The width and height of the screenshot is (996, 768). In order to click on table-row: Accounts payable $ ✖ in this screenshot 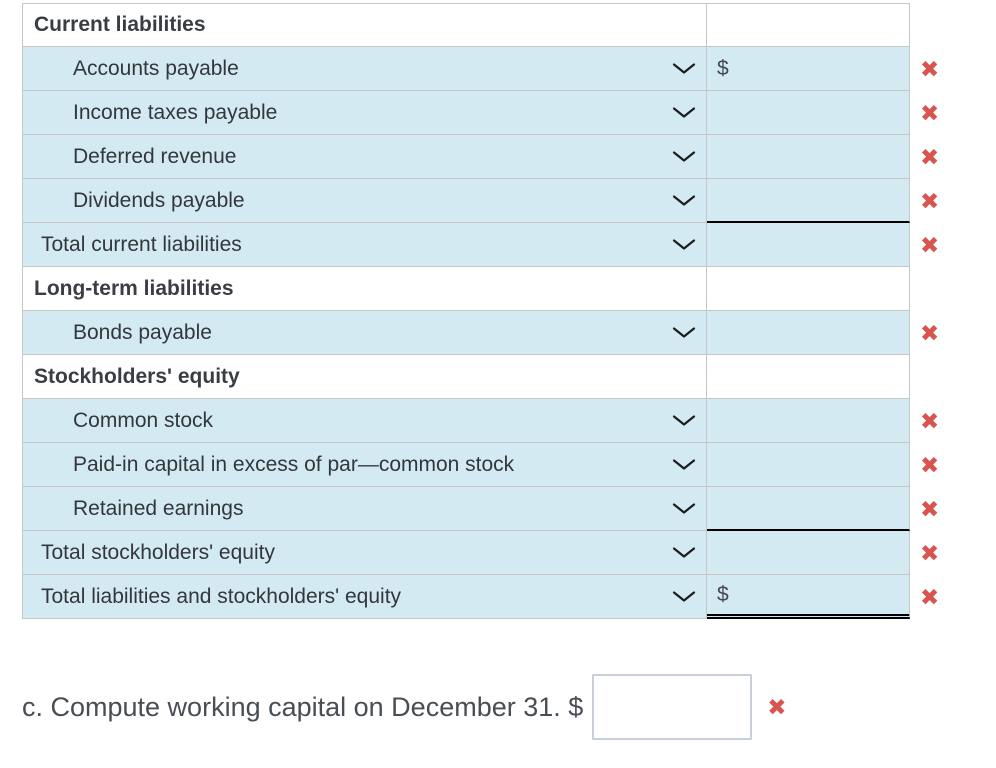, I will do `click(489, 69)`.